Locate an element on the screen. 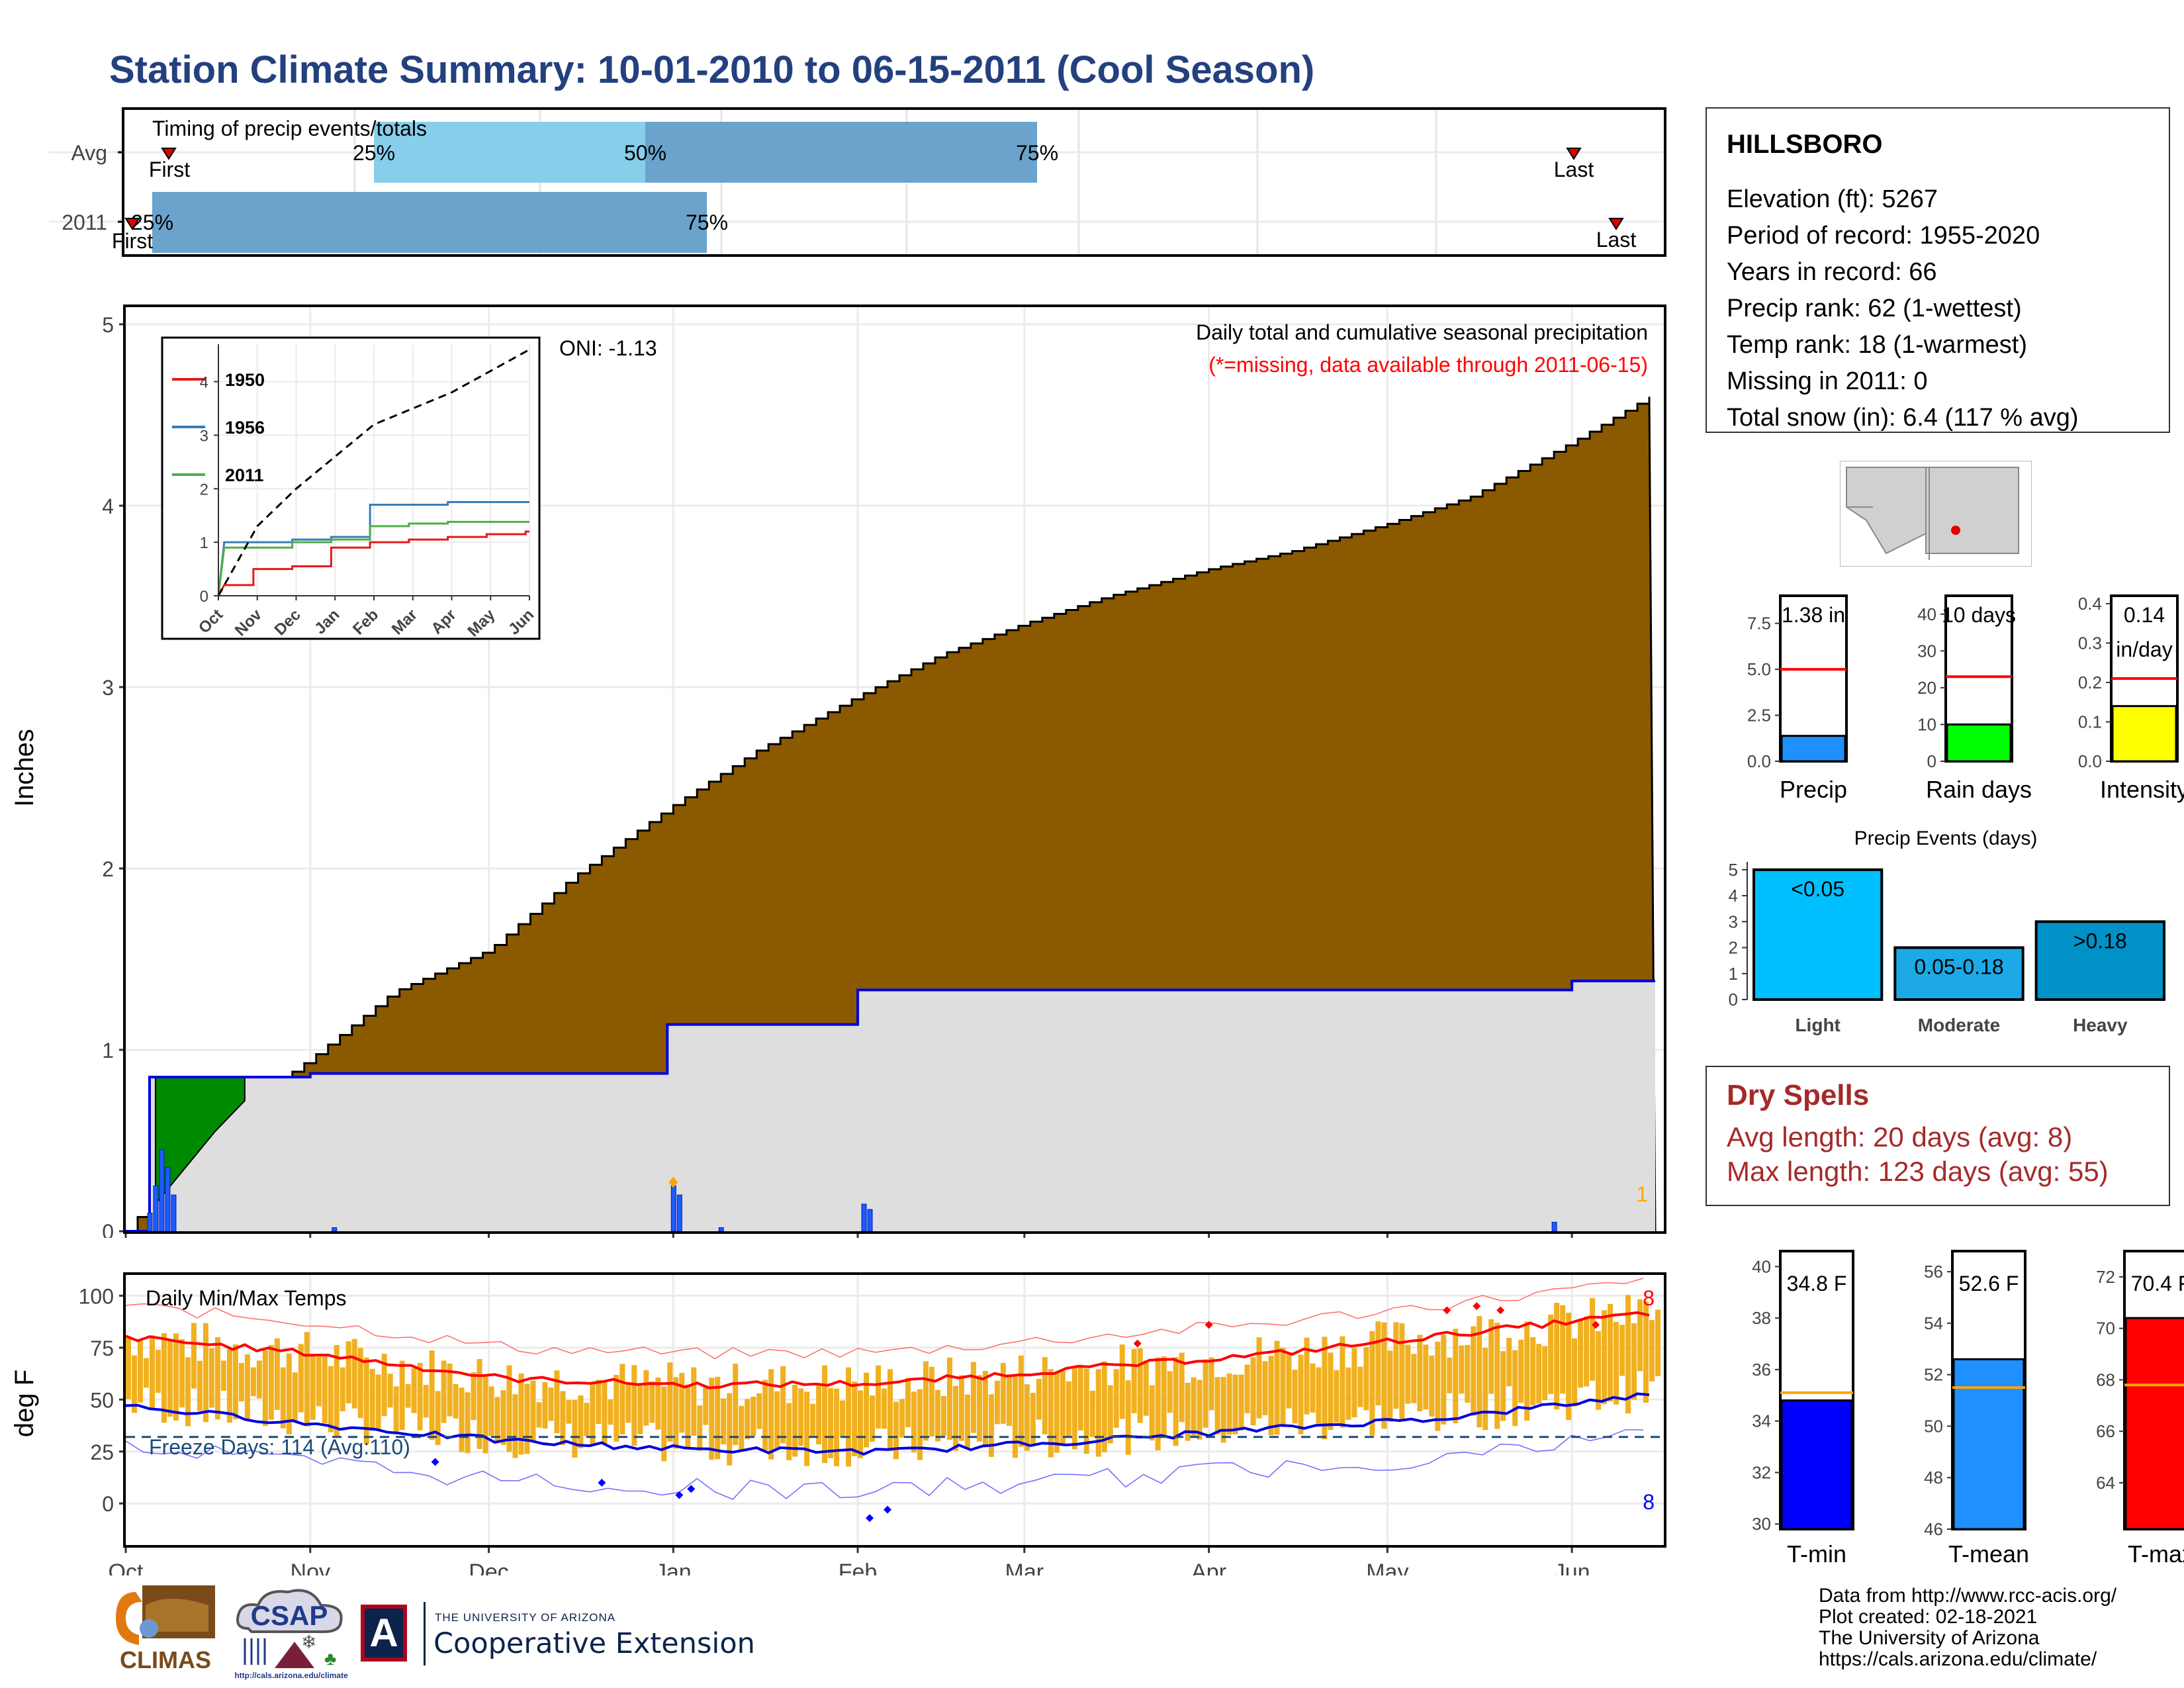  event-category-label: Light is located at coordinates (1817, 1025).